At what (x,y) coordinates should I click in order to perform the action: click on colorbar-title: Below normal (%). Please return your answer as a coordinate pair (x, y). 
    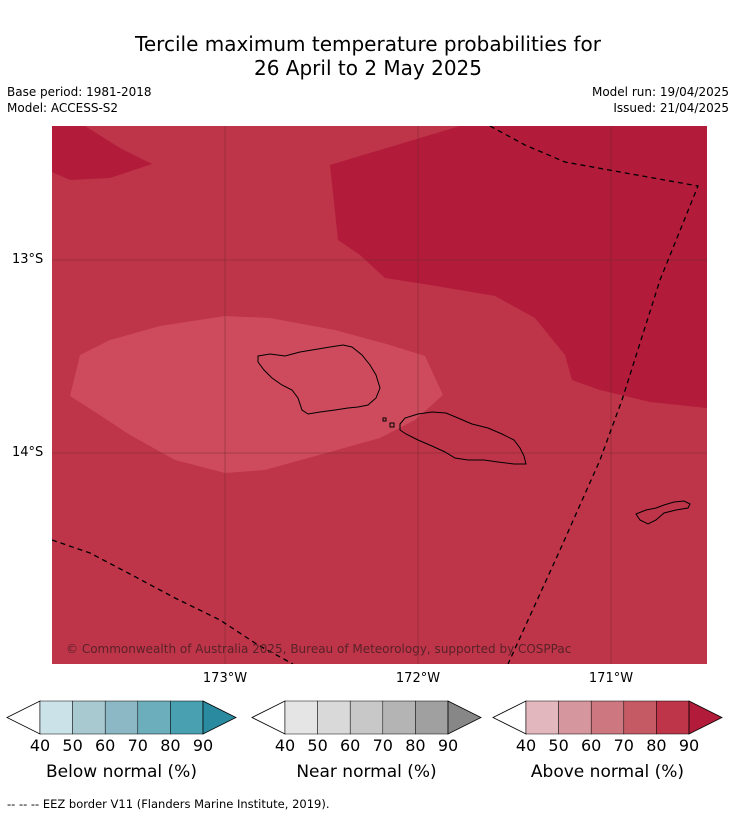
    Looking at the image, I should click on (121, 772).